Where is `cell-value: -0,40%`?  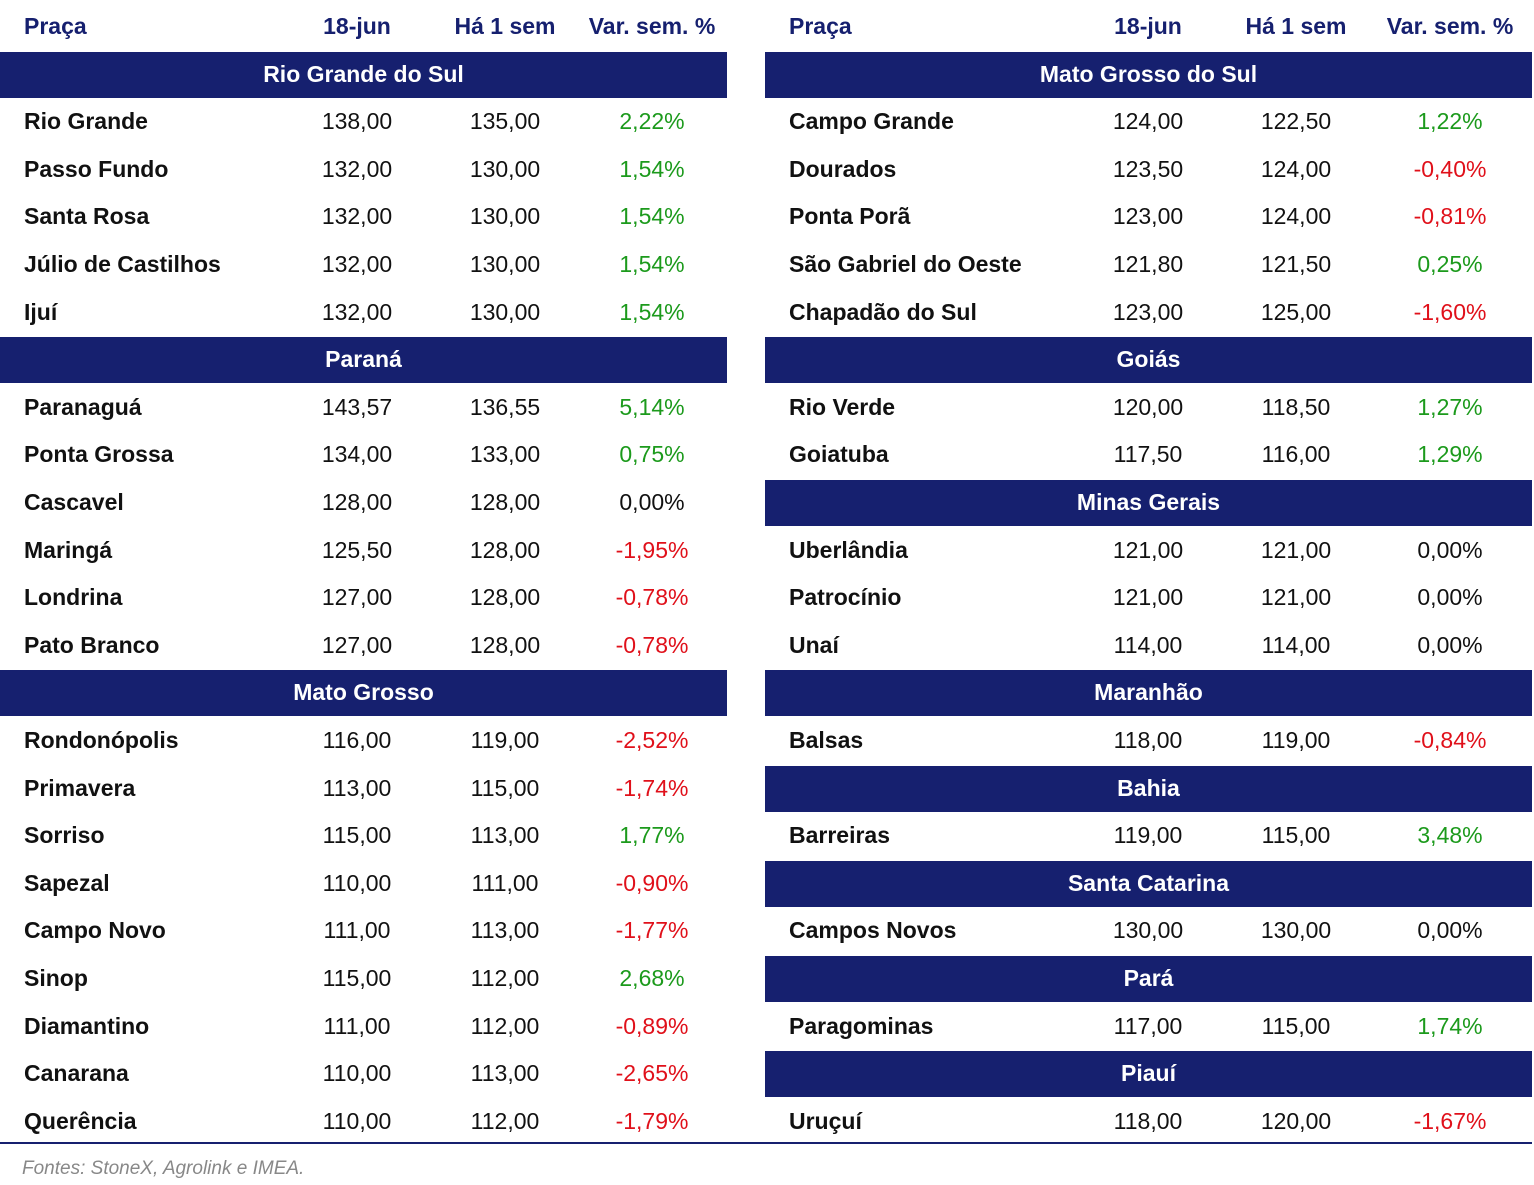 cell-value: -0,40% is located at coordinates (1450, 168).